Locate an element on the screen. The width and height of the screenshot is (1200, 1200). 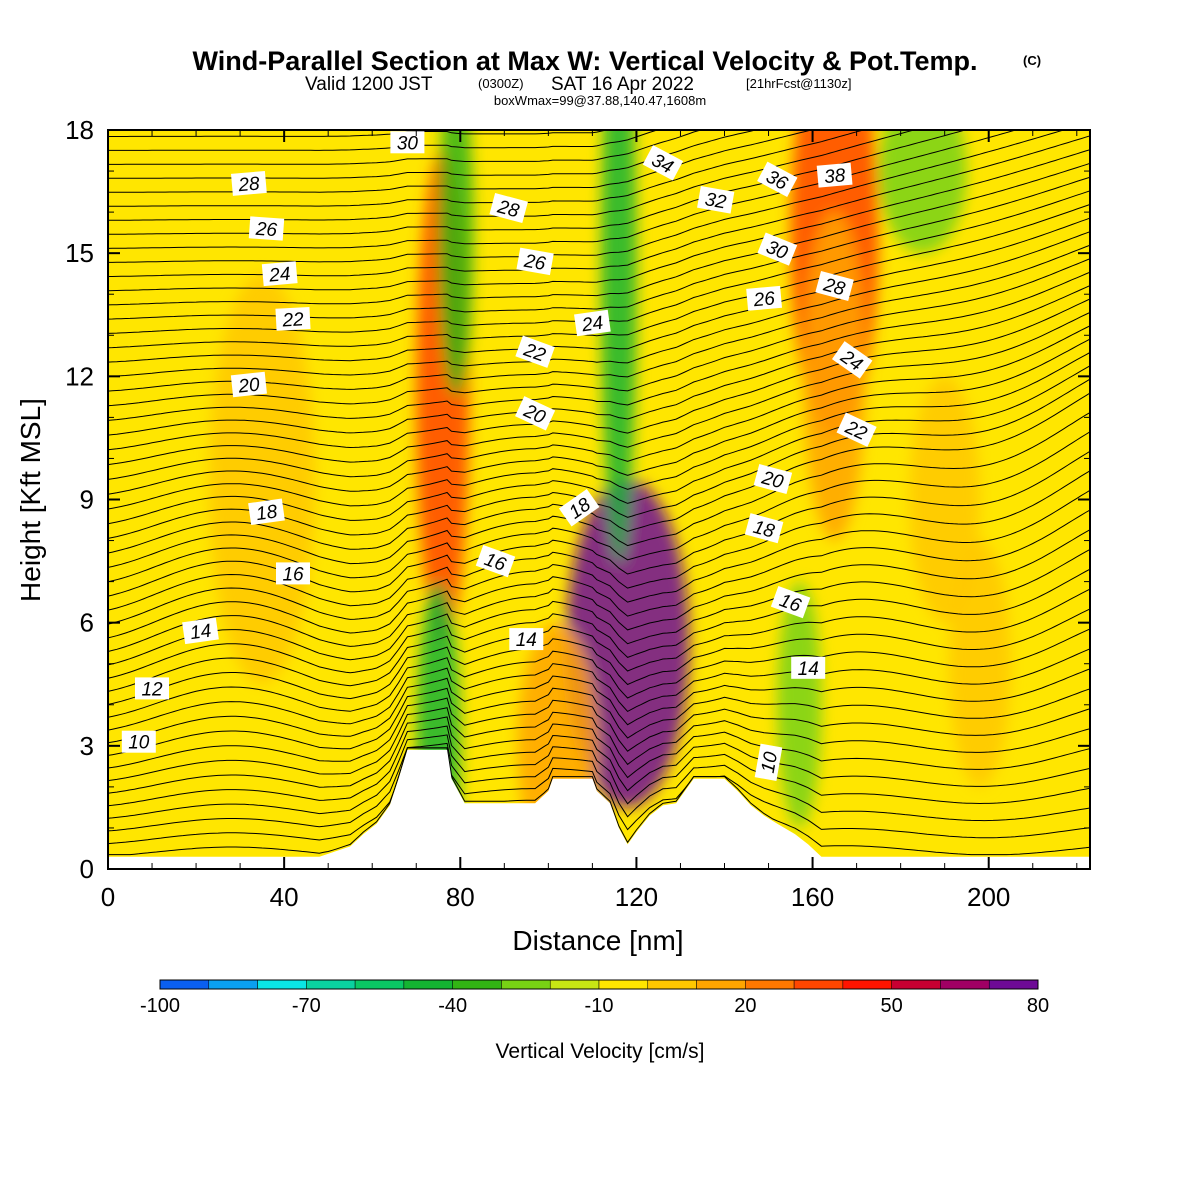
isentrope-label: 28 is located at coordinates (508, 208).